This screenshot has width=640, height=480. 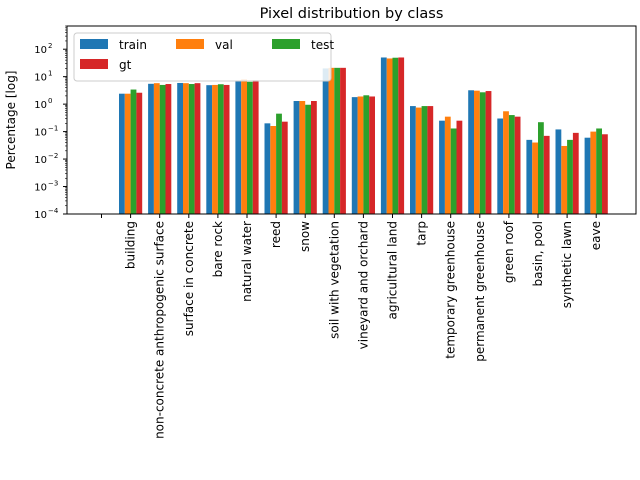 I want to click on y-tick-label-2: 10, so click(x=40, y=160).